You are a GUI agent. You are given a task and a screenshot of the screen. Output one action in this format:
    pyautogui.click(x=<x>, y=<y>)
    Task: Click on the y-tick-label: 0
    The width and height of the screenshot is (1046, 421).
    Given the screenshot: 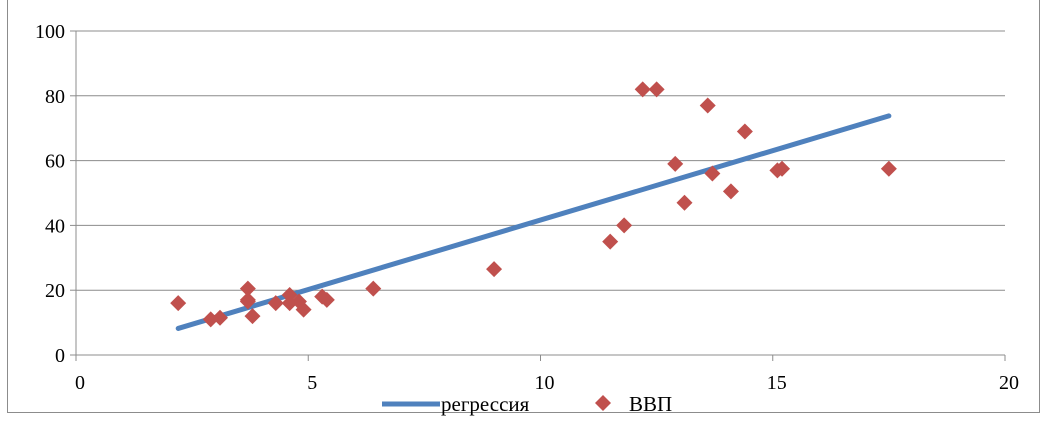 What is the action you would take?
    pyautogui.click(x=60, y=356)
    